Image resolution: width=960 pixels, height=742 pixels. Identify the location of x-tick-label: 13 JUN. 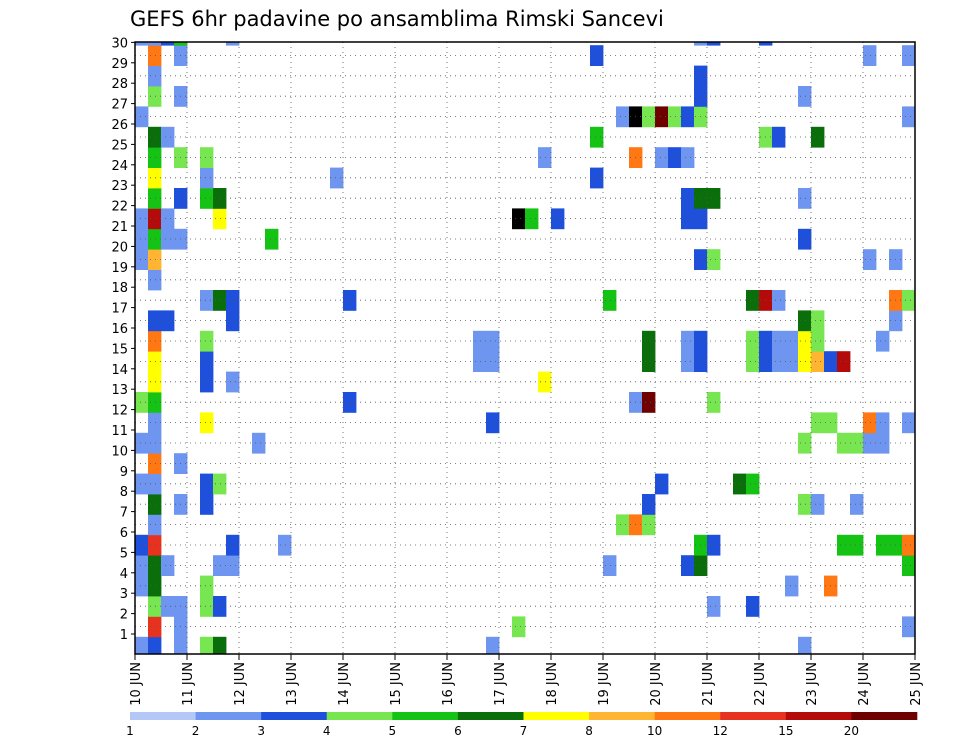
(292, 684).